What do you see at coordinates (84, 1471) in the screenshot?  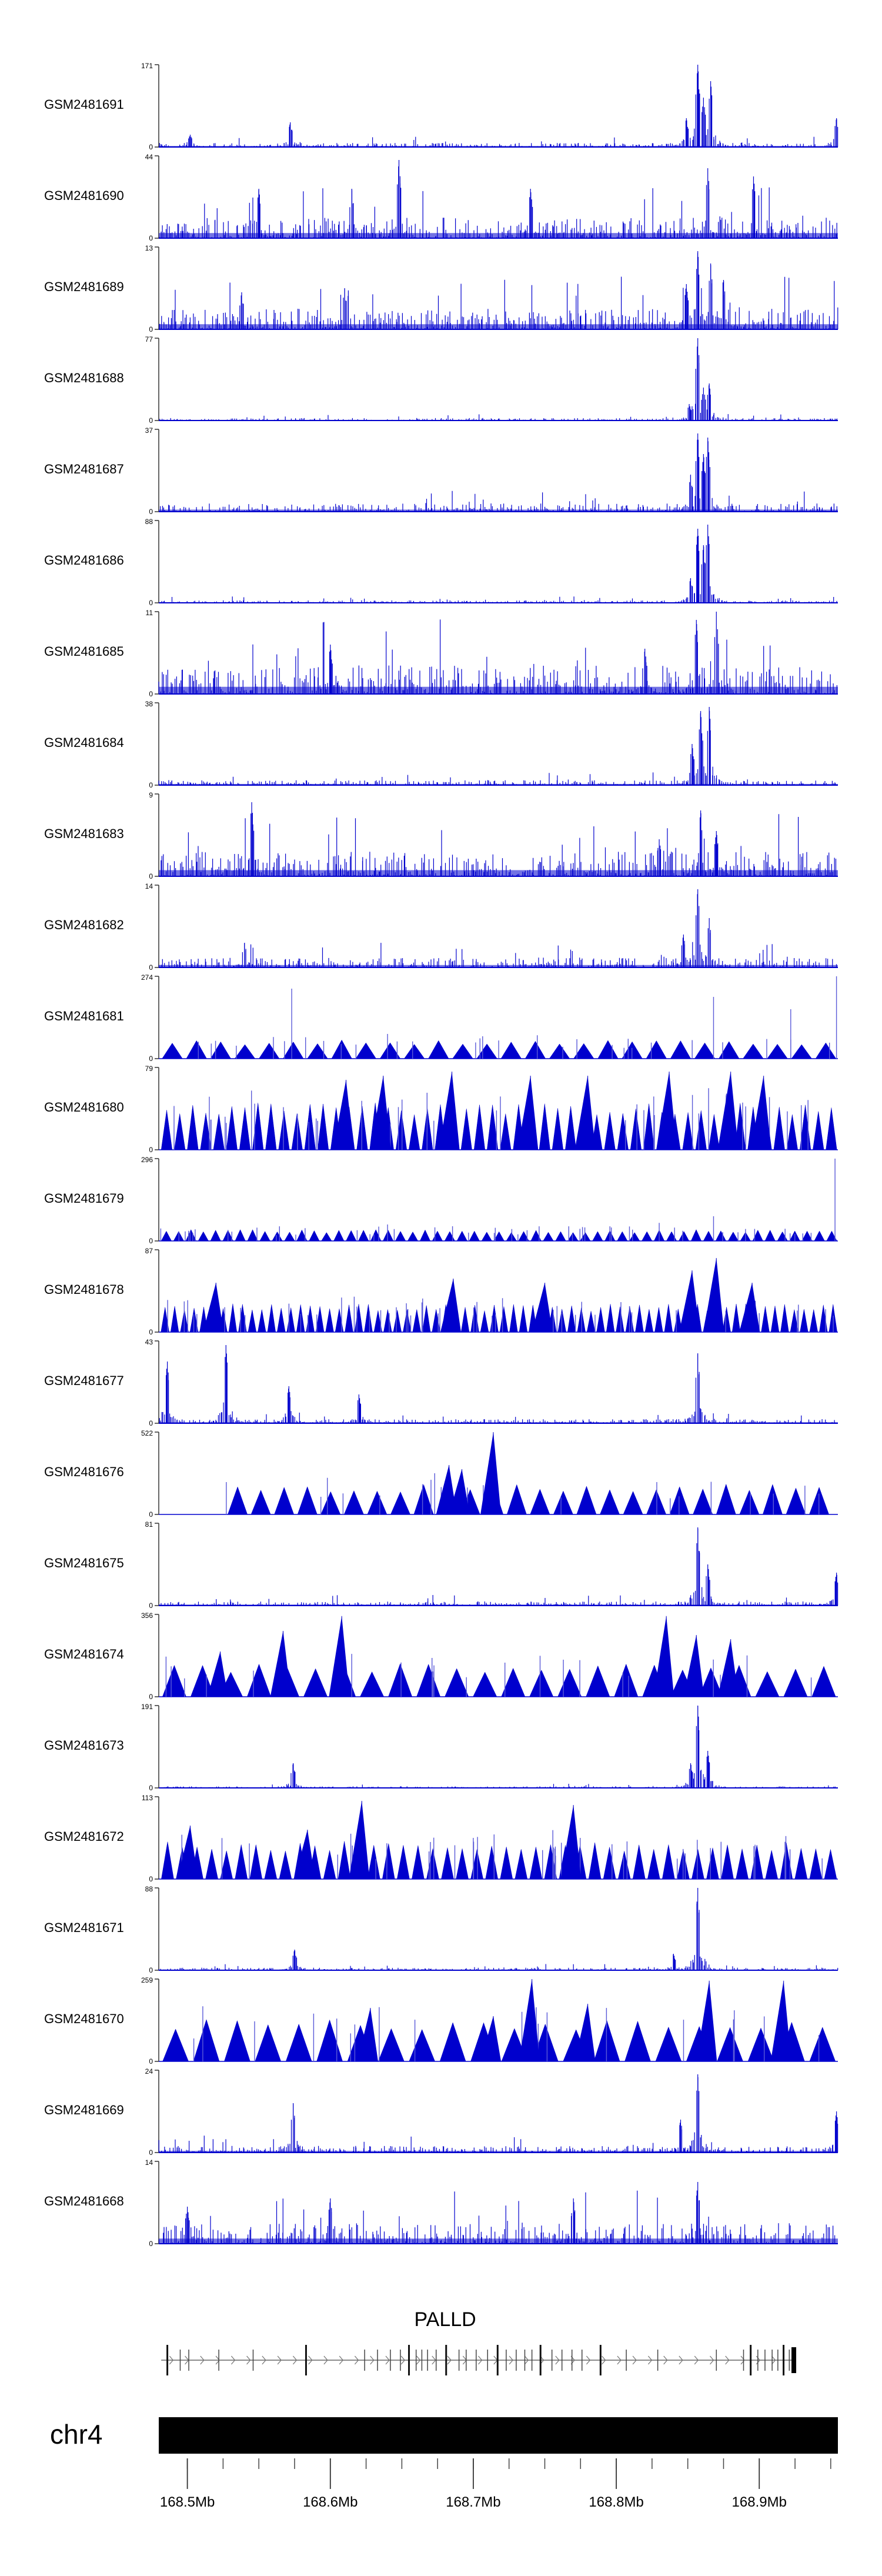 I see `track-label: GSM2481676` at bounding box center [84, 1471].